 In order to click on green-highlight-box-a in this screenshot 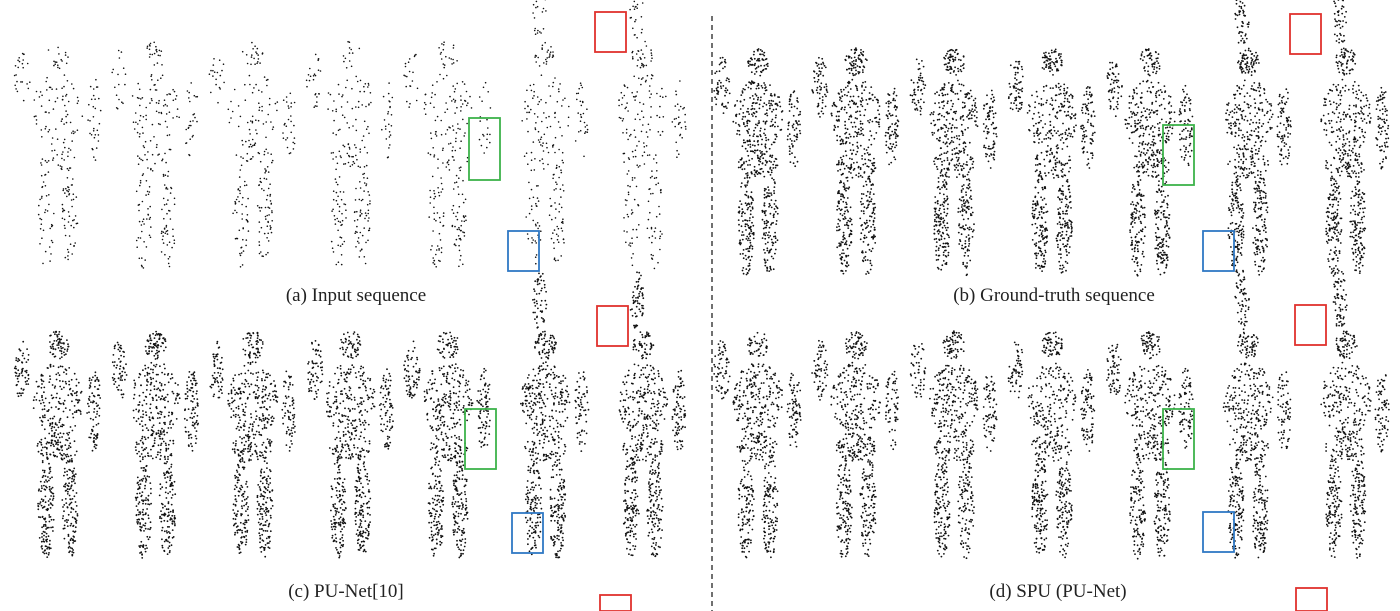, I will do `click(484, 149)`.